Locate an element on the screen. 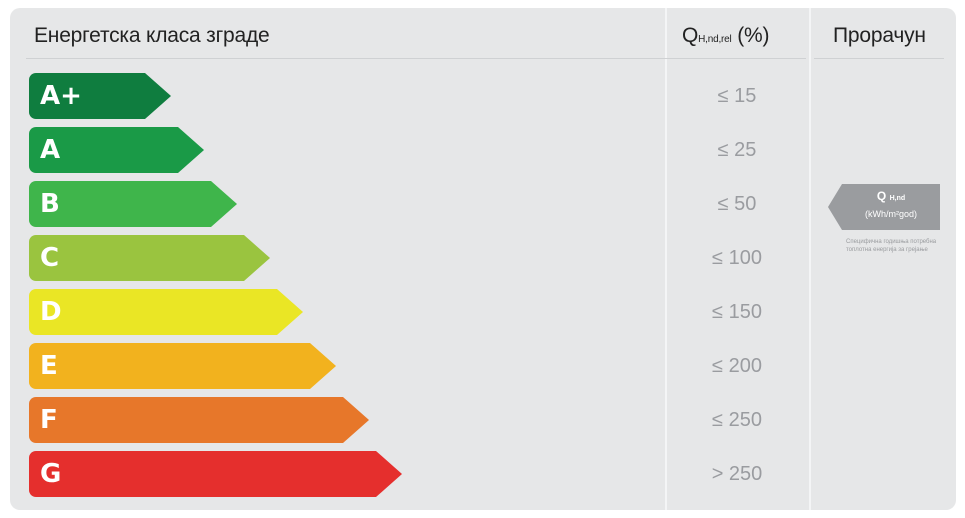 The height and width of the screenshot is (518, 965). energy-class-bar: A+ is located at coordinates (100, 96).